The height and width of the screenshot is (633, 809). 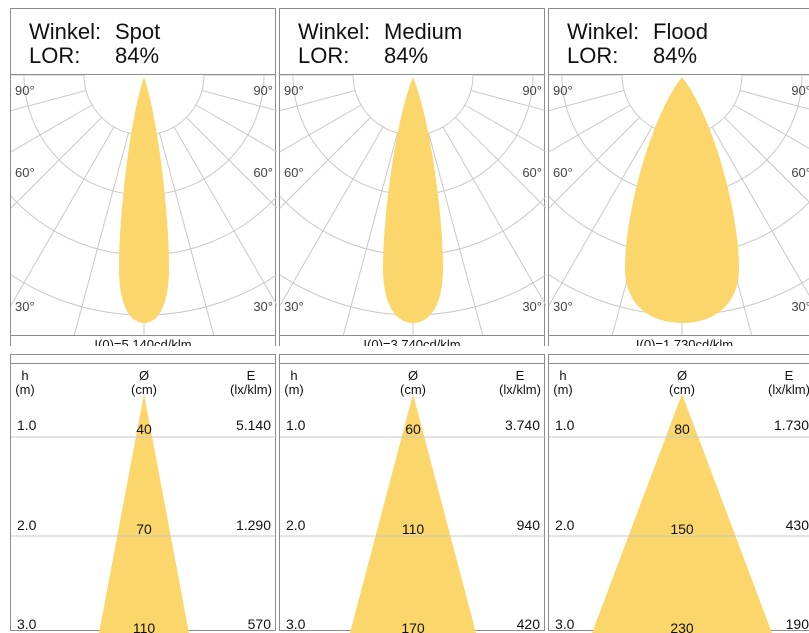 What do you see at coordinates (522, 425) in the screenshot?
I see `row-illuminance: 3.740` at bounding box center [522, 425].